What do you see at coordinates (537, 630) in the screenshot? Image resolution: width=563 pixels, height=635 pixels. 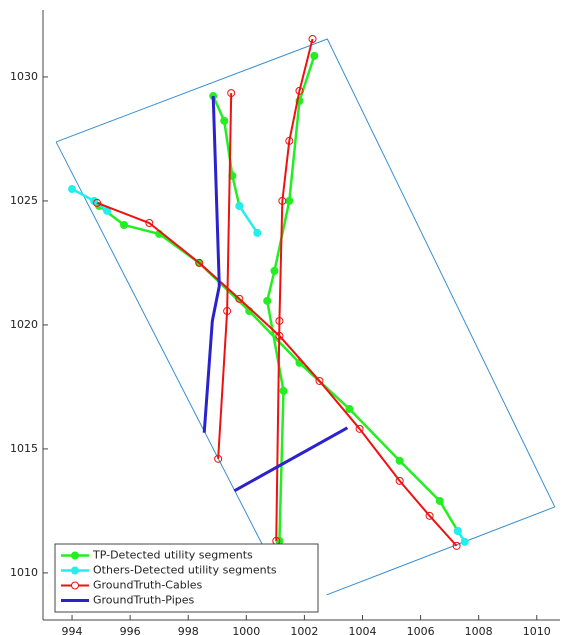 I see `x-tick-label: 1010` at bounding box center [537, 630].